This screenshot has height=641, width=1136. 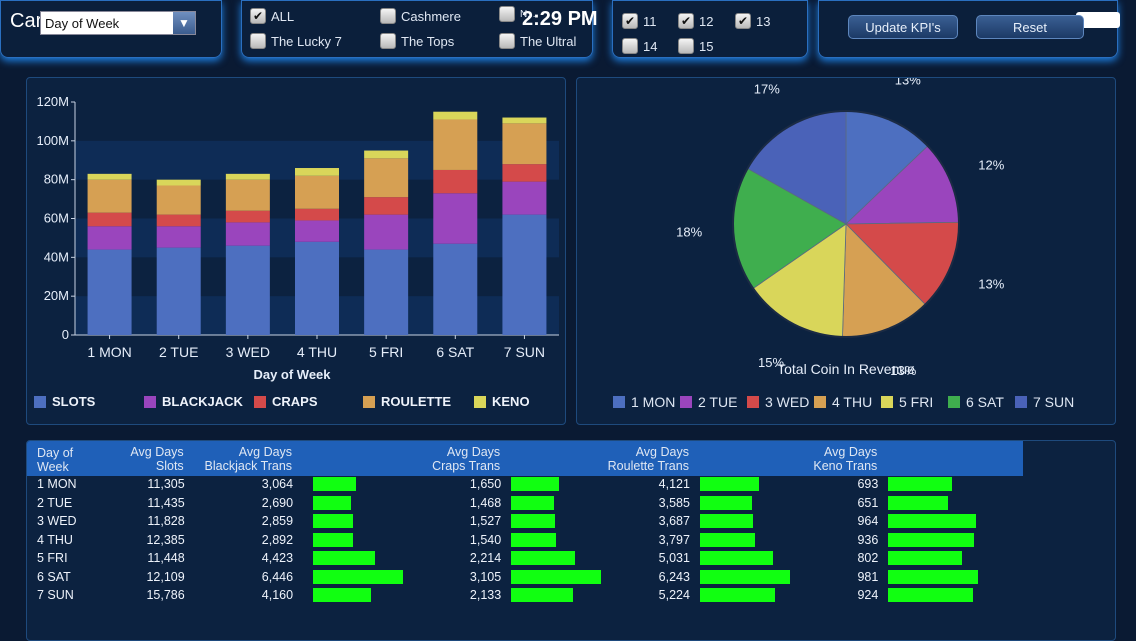 What do you see at coordinates (674, 484) in the screenshot?
I see `cell-roulette: 4,121` at bounding box center [674, 484].